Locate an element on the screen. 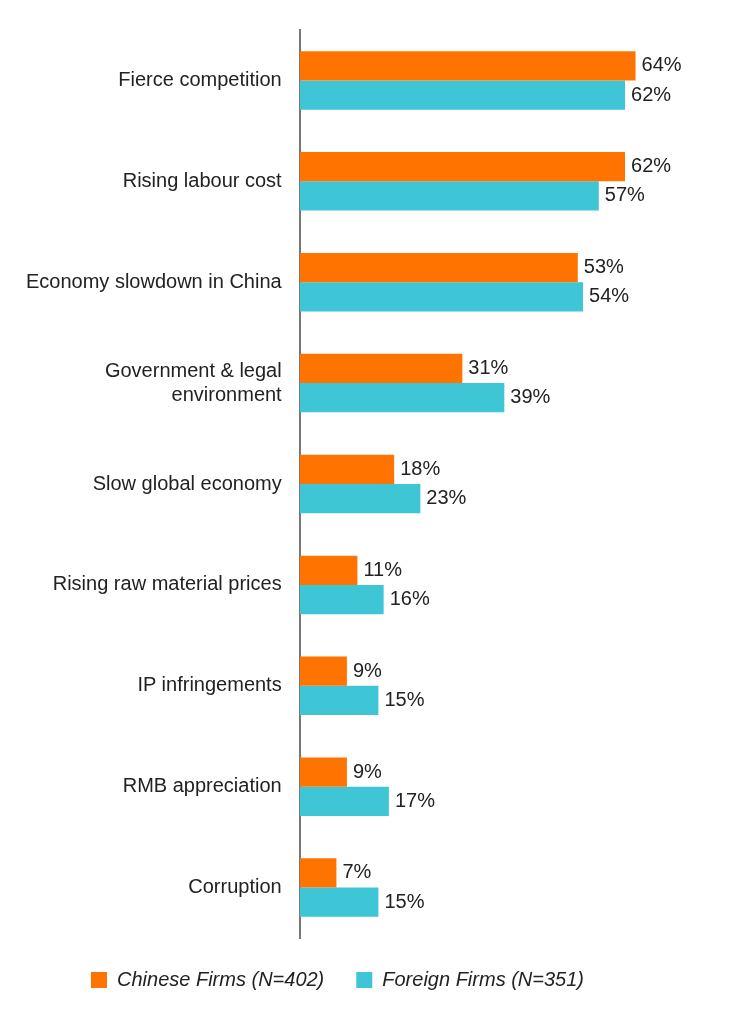 This screenshot has width=737, height=1010. data-label: 17% is located at coordinates (415, 799).